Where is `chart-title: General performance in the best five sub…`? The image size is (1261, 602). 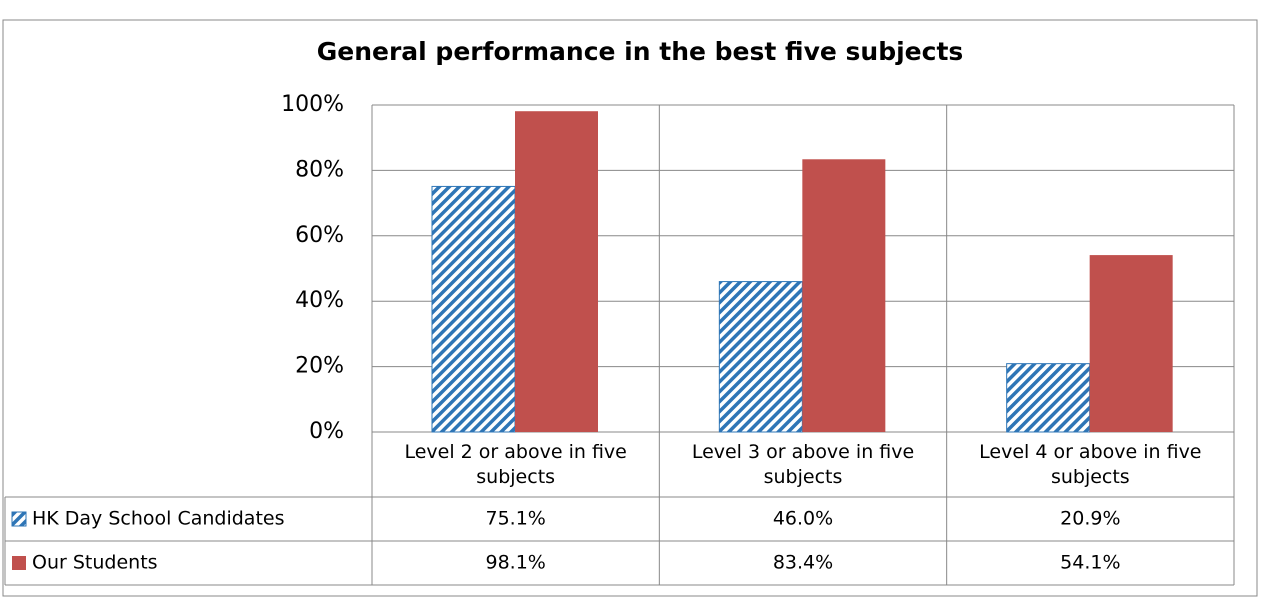 chart-title: General performance in the best five sub… is located at coordinates (640, 51).